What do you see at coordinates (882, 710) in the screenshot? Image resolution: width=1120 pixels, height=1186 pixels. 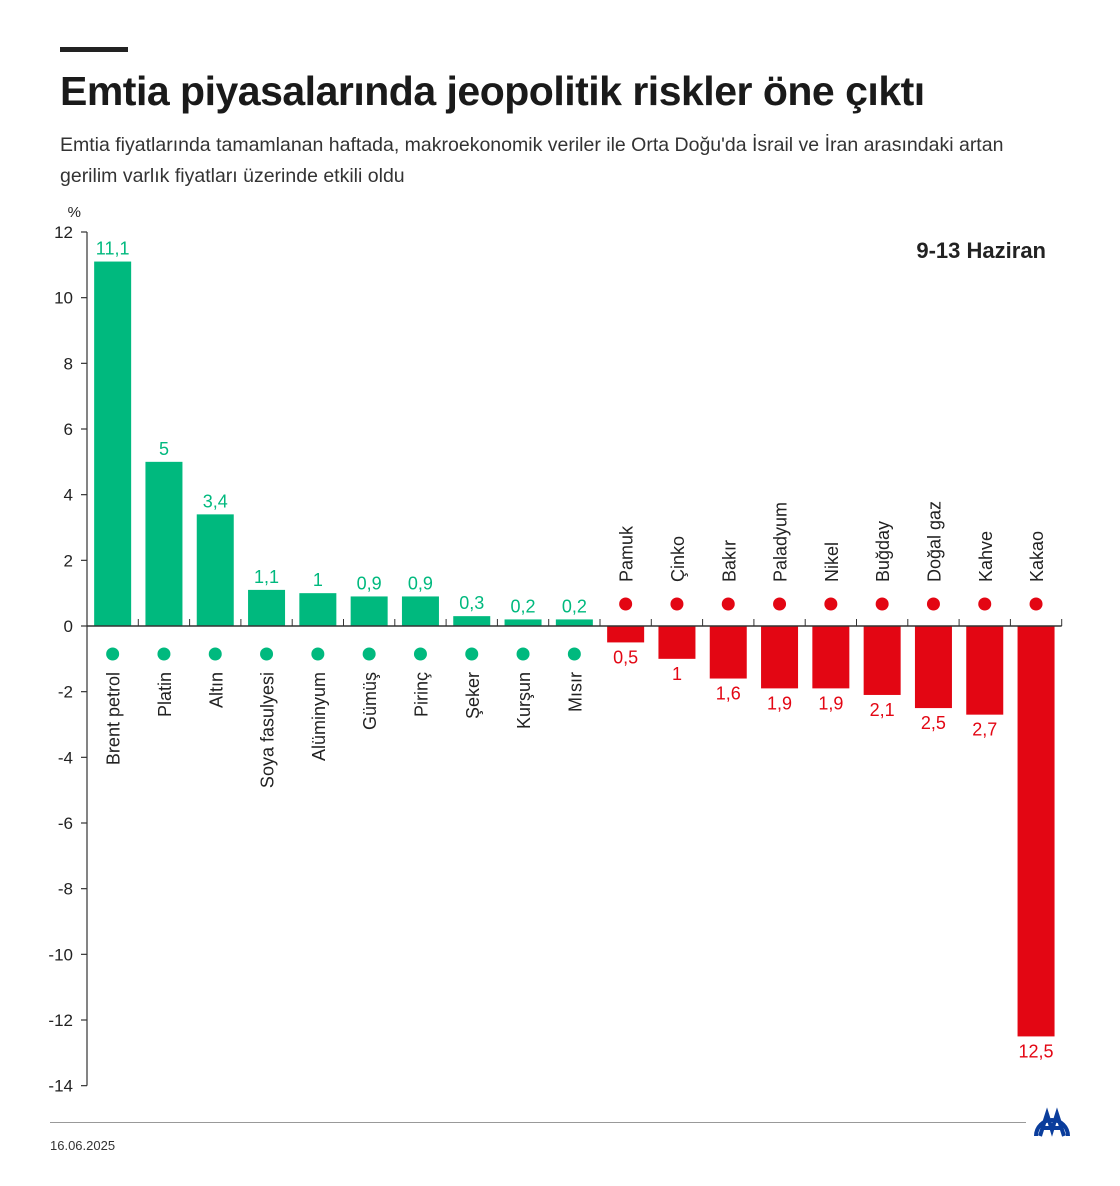 I see `value-label: 2,1` at bounding box center [882, 710].